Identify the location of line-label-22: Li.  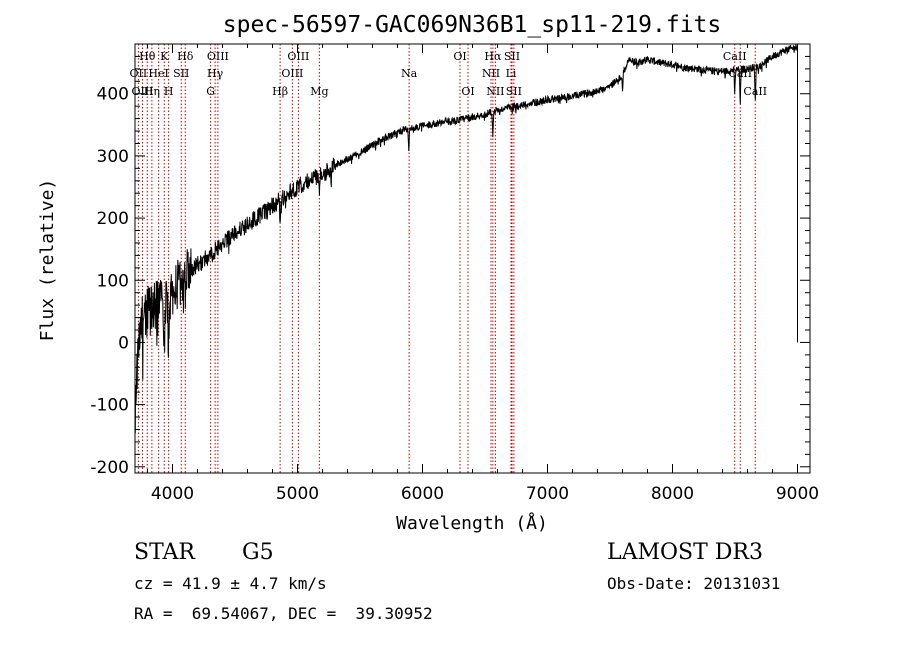
(511, 73).